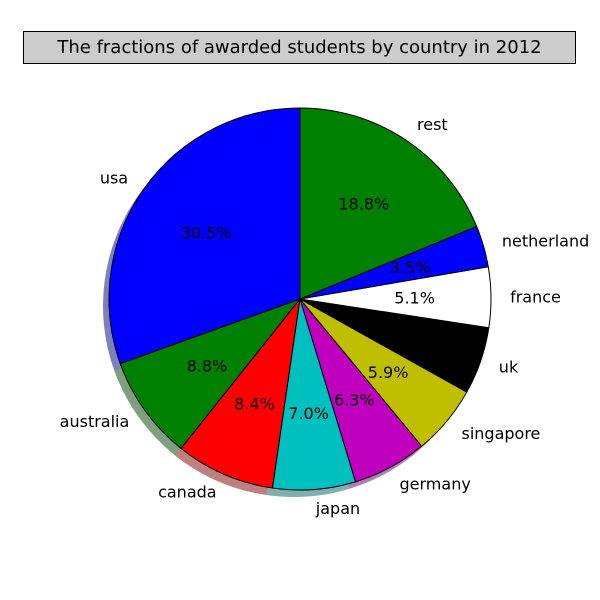 Image resolution: width=600 pixels, height=600 pixels. I want to click on pie-slice-canada, so click(240, 393).